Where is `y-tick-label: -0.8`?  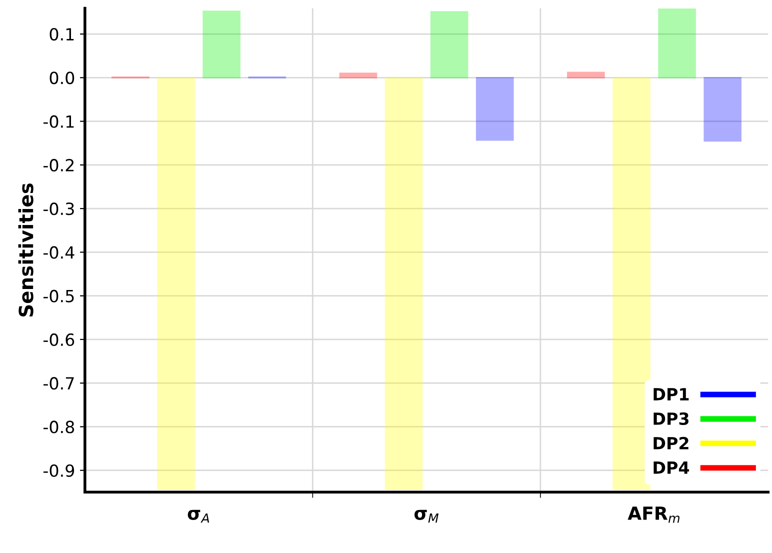
y-tick-label: -0.8 is located at coordinates (58, 427).